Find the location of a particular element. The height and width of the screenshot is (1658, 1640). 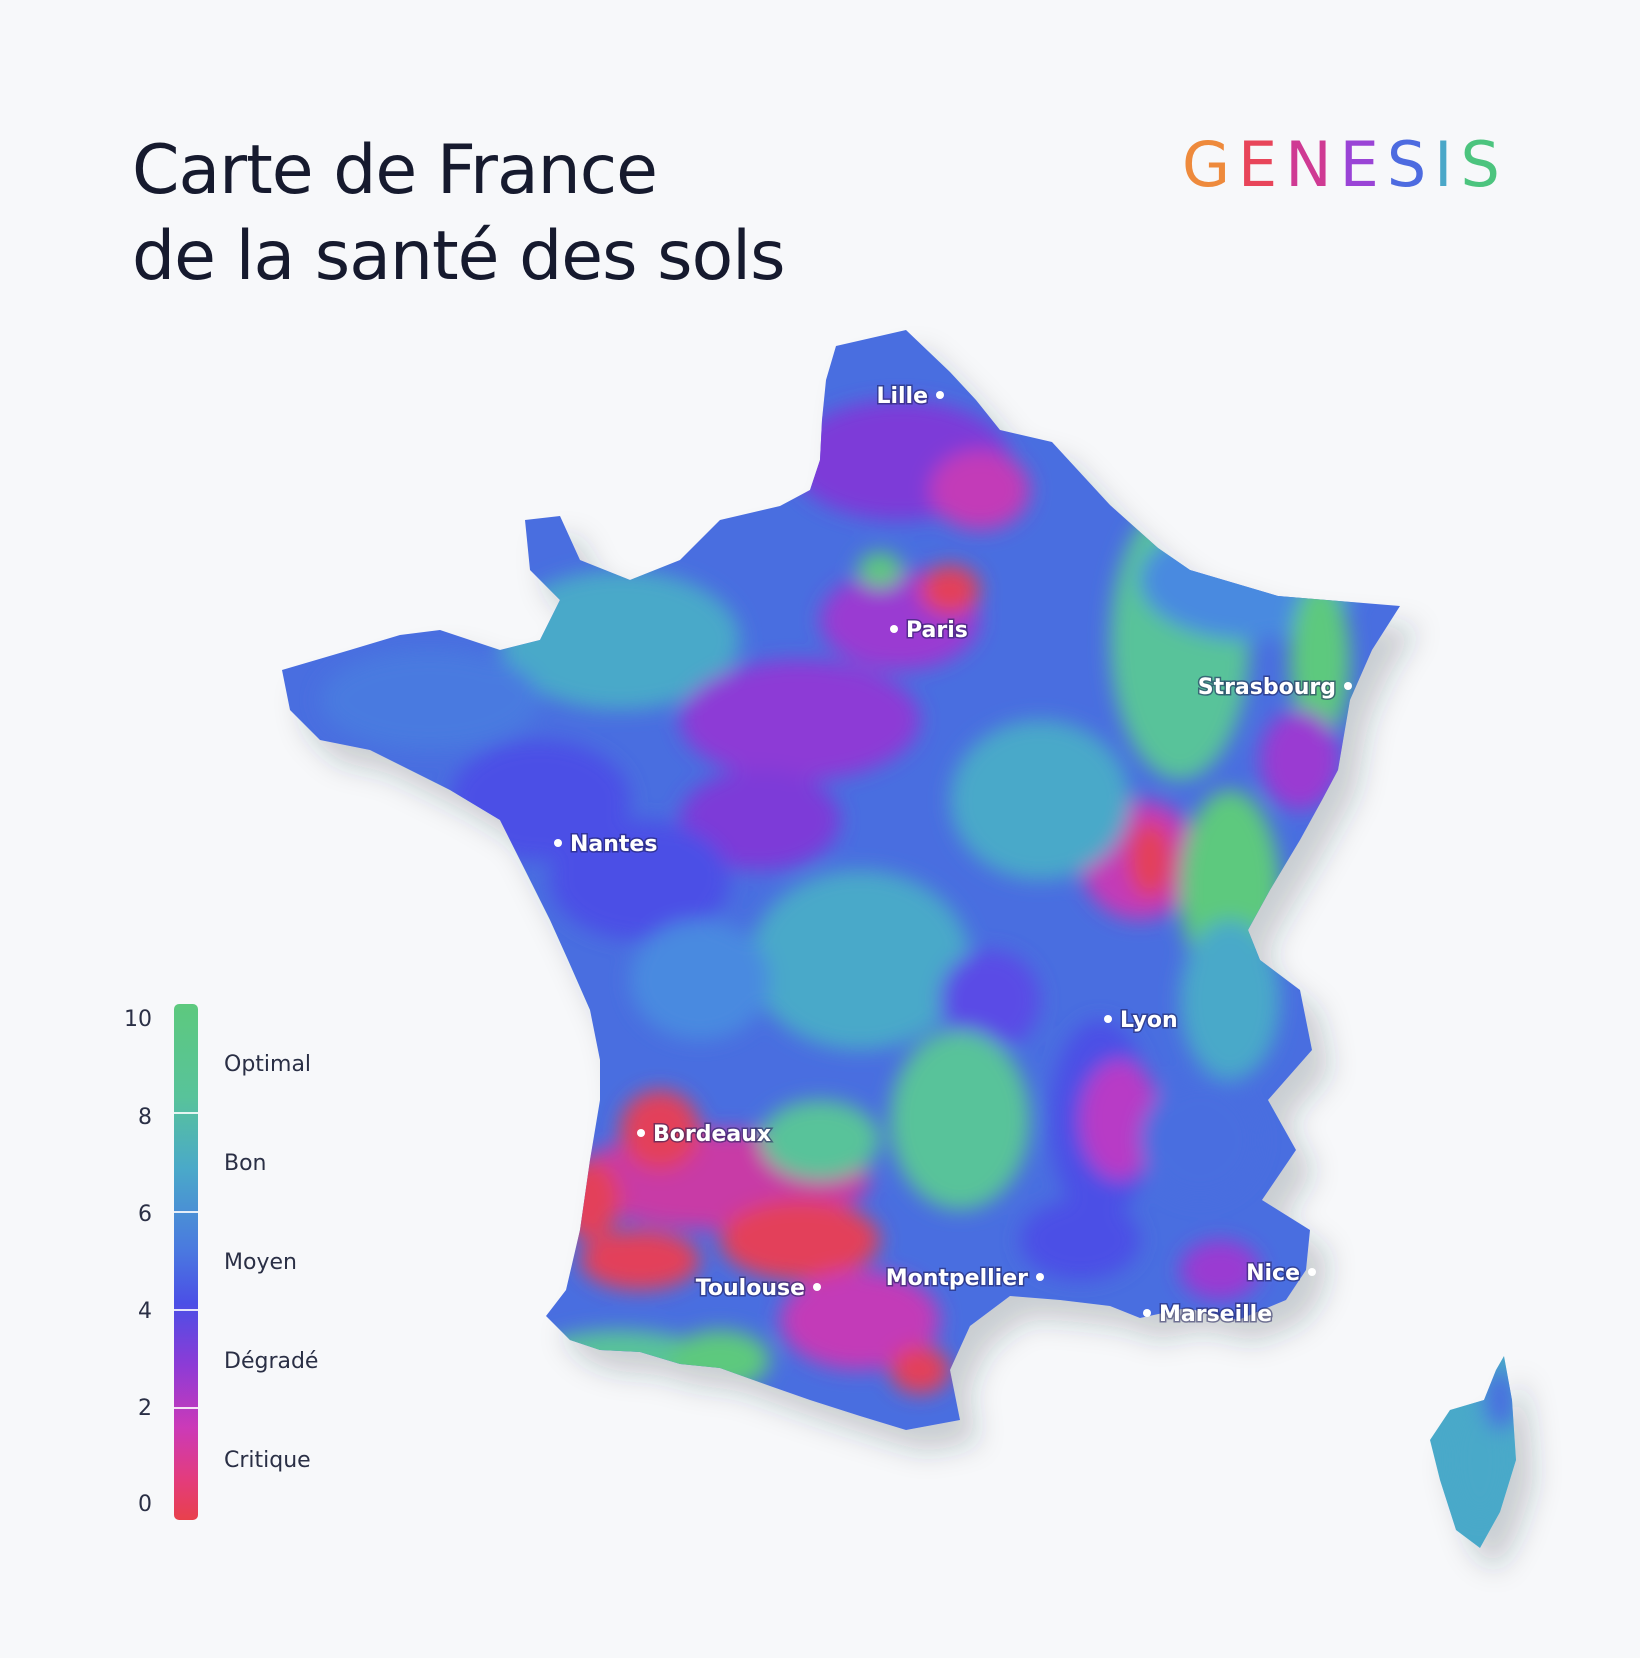

city-label-paris: Paris is located at coordinates (937, 630).